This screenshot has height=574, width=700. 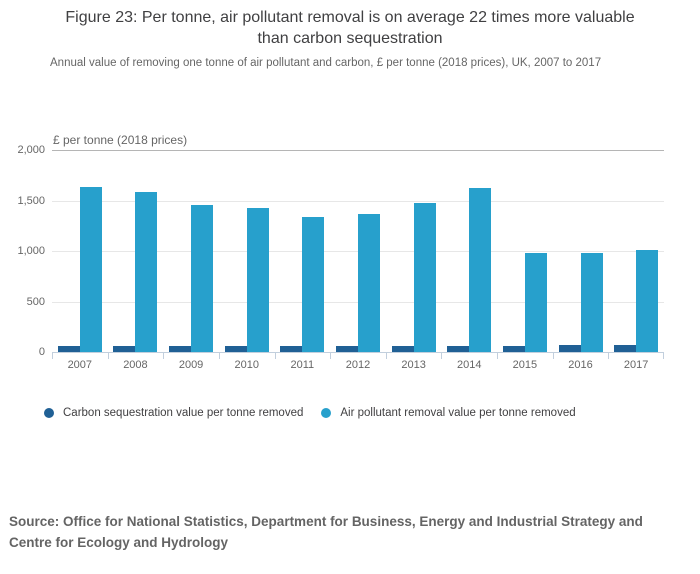 I want to click on bar-carbon-2016, so click(x=569, y=348).